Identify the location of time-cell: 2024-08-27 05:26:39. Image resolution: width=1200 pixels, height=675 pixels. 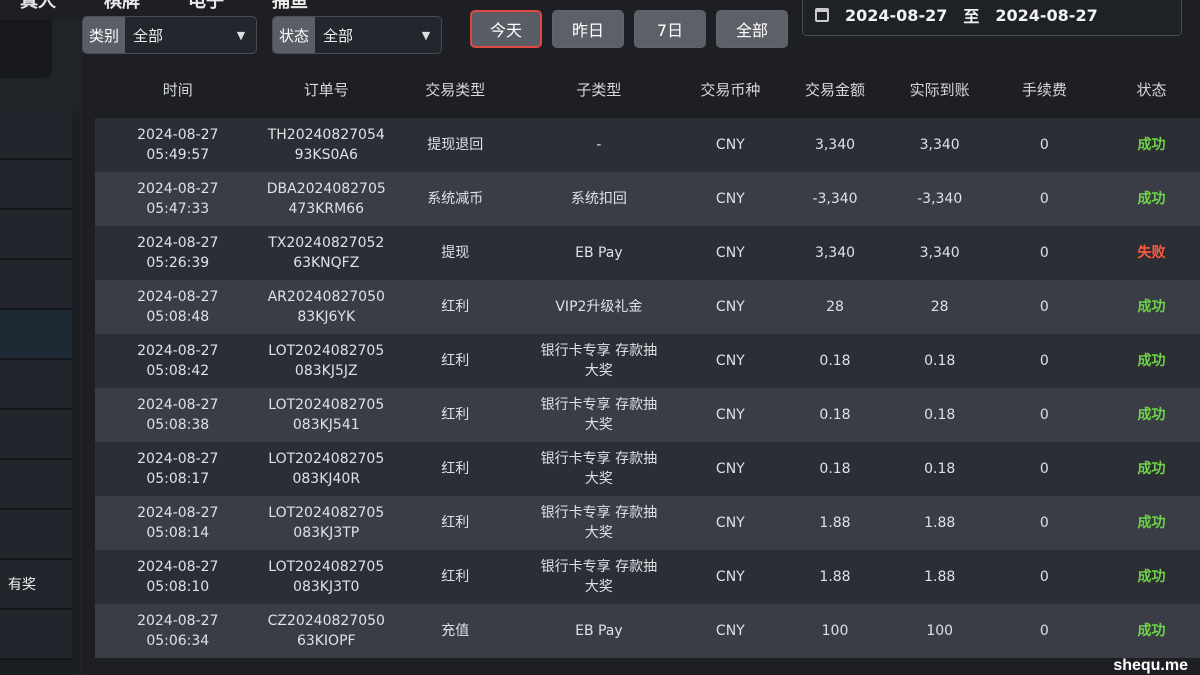
(178, 253).